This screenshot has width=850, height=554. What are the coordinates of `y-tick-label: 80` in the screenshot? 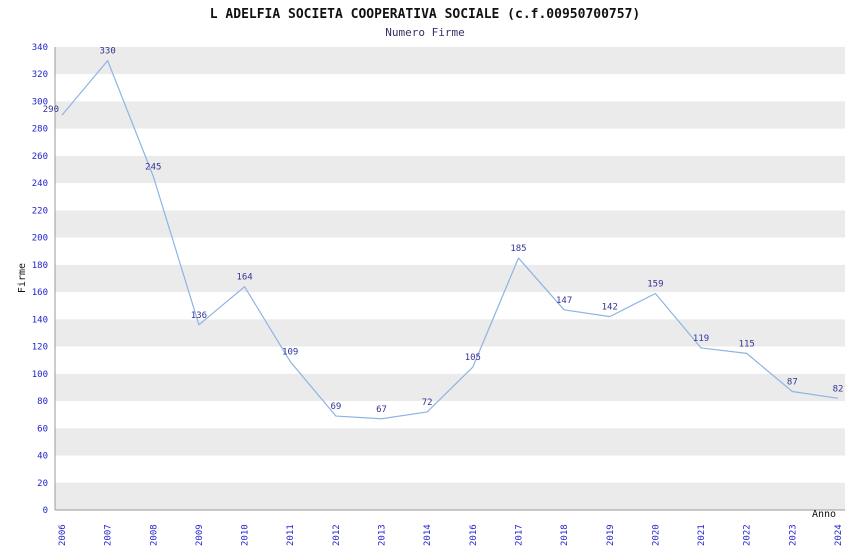 It's located at (42, 402).